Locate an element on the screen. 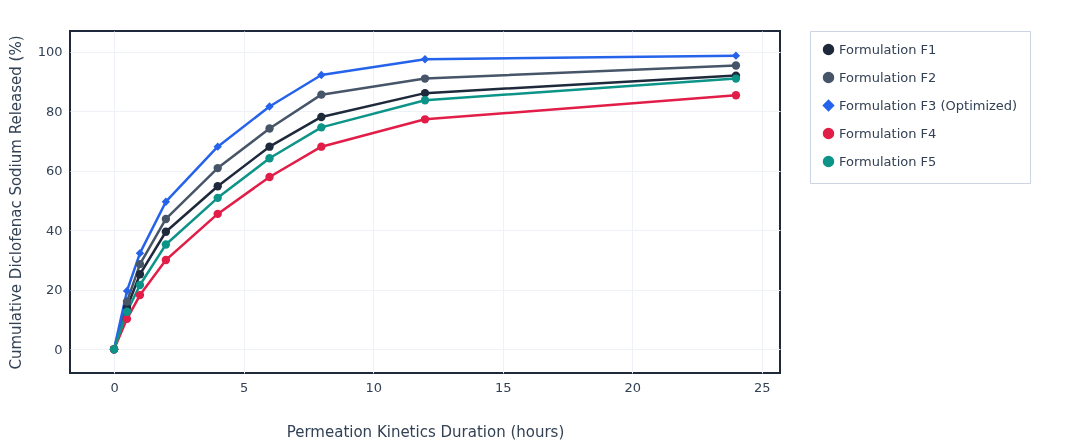 This screenshot has width=1069, height=443. x-tick-label: 10 is located at coordinates (373, 387).